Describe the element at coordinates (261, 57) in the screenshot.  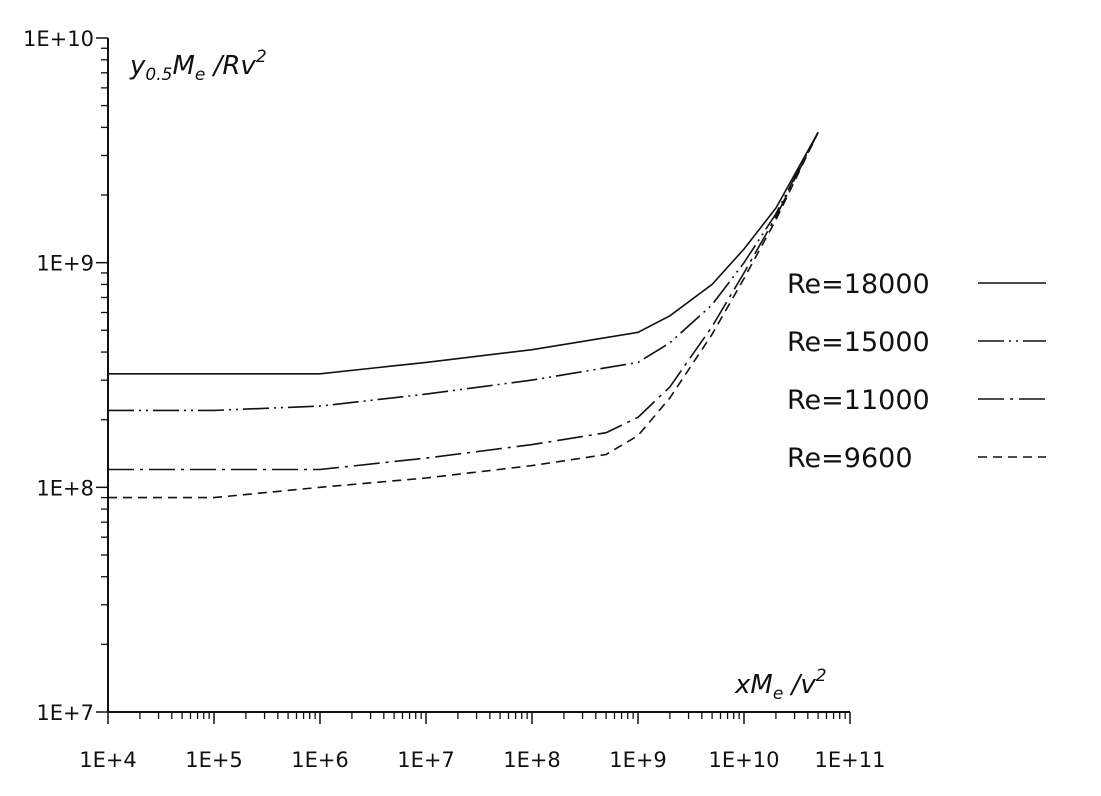
I see `y-axis-title-sup: 2` at that location.